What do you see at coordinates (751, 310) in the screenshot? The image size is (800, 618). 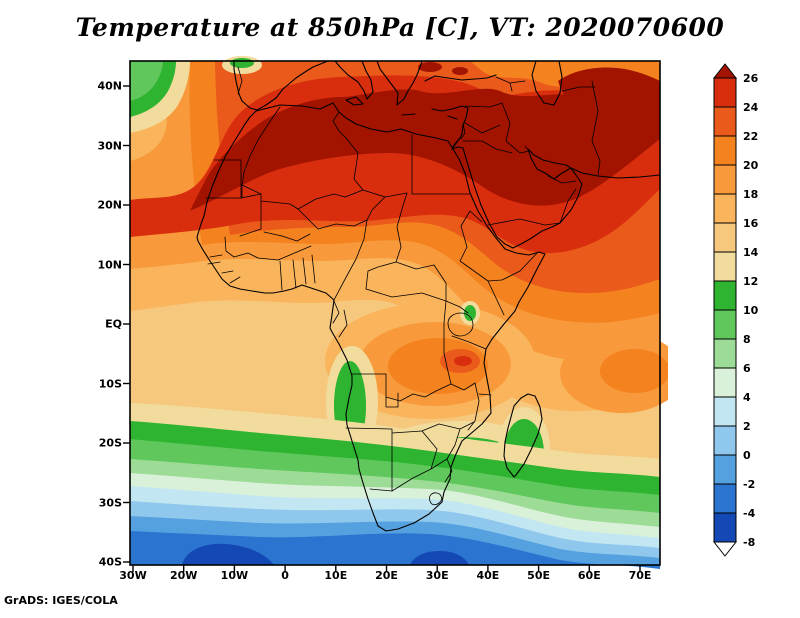 I see `colorbar-label: 10` at bounding box center [751, 310].